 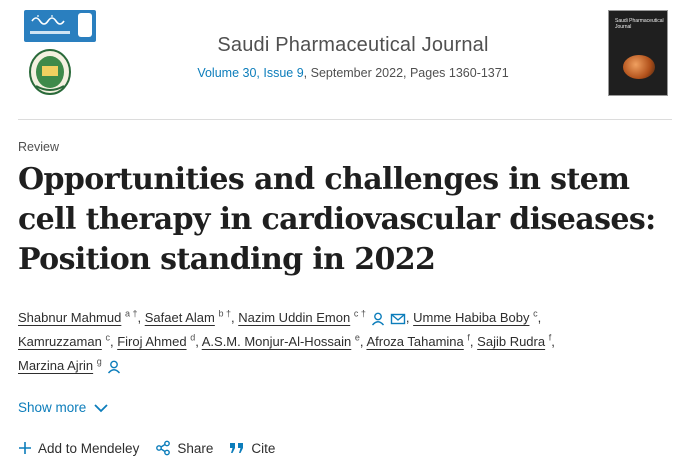 I want to click on quote-icon, so click(x=237, y=448).